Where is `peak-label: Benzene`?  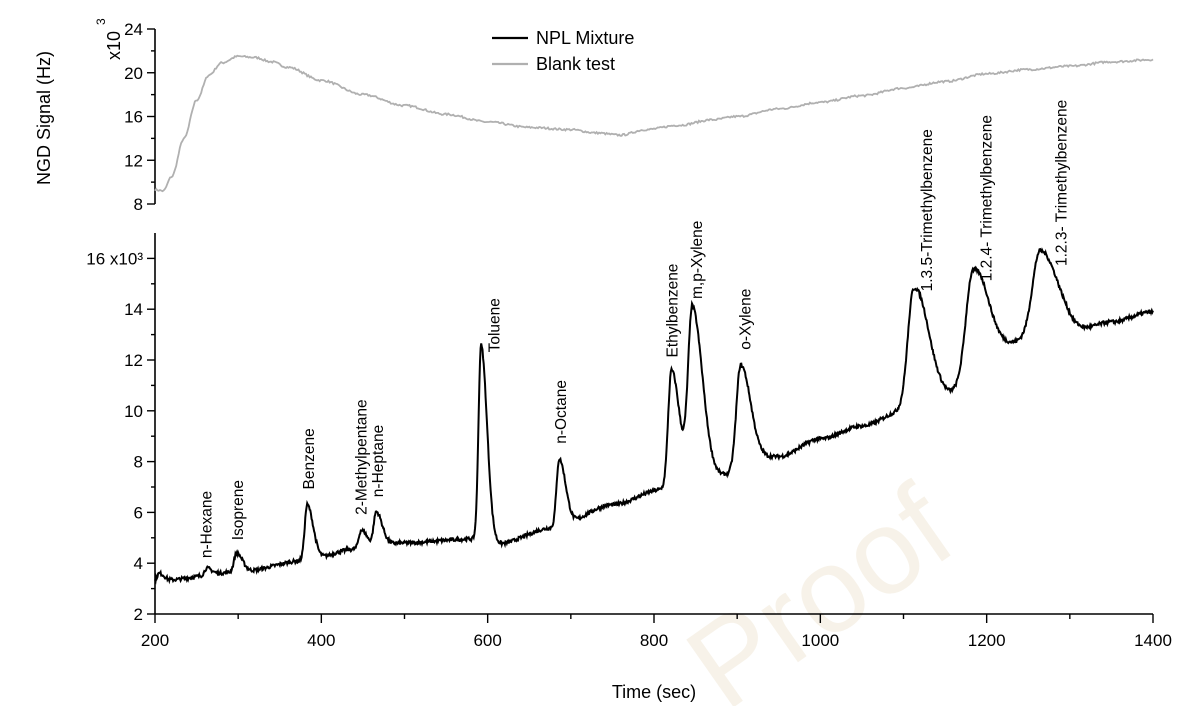
peak-label: Benzene is located at coordinates (309, 458).